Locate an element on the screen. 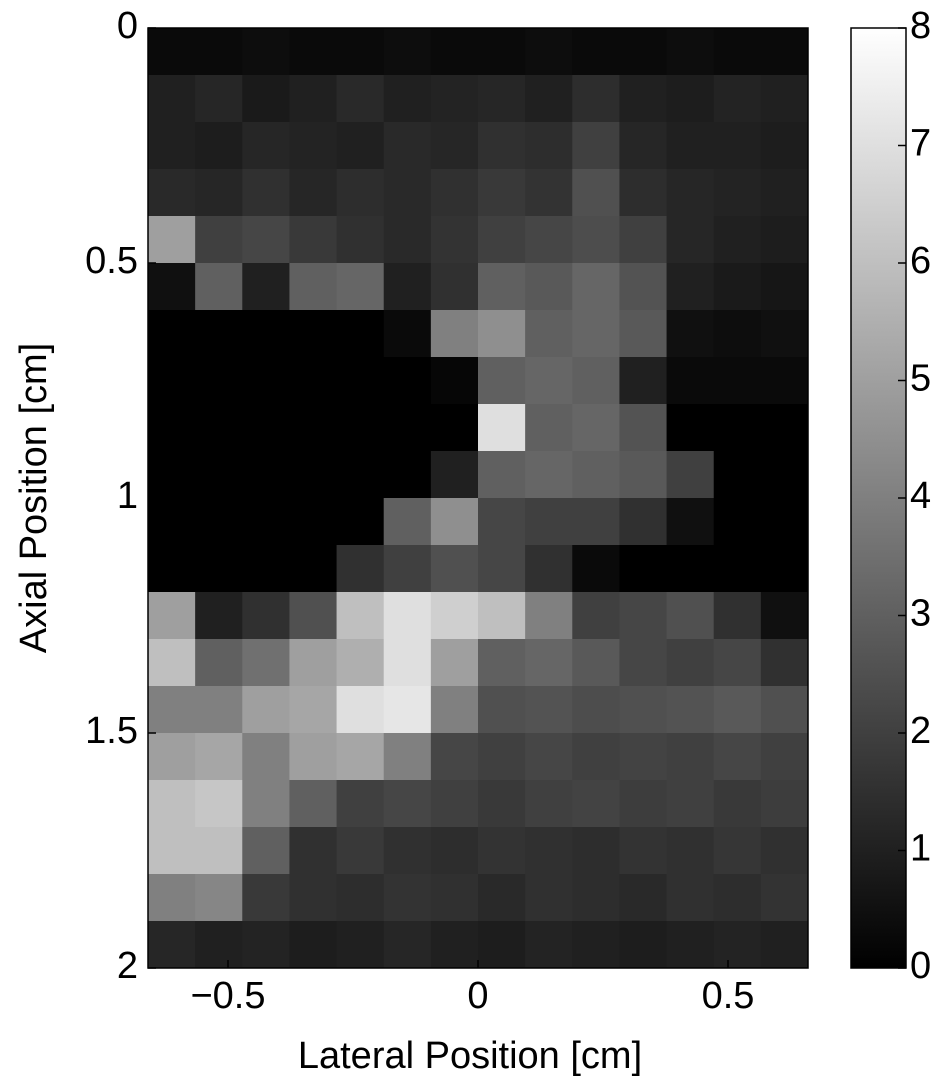  colorbar-tick-label: 6 is located at coordinates (920, 261).